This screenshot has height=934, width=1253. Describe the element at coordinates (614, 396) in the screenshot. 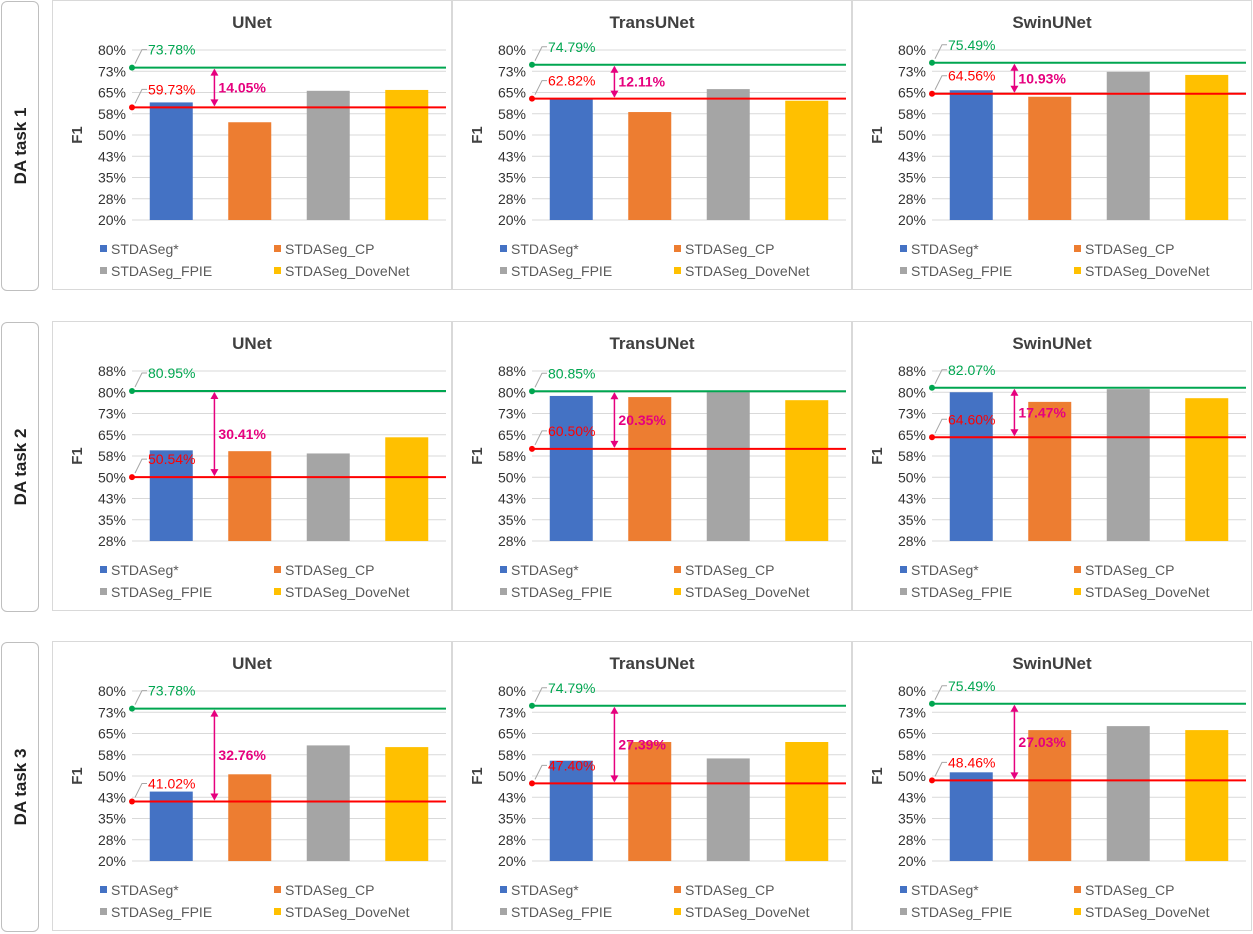

I see `chart-2-2-gap-arrowhead-top` at that location.